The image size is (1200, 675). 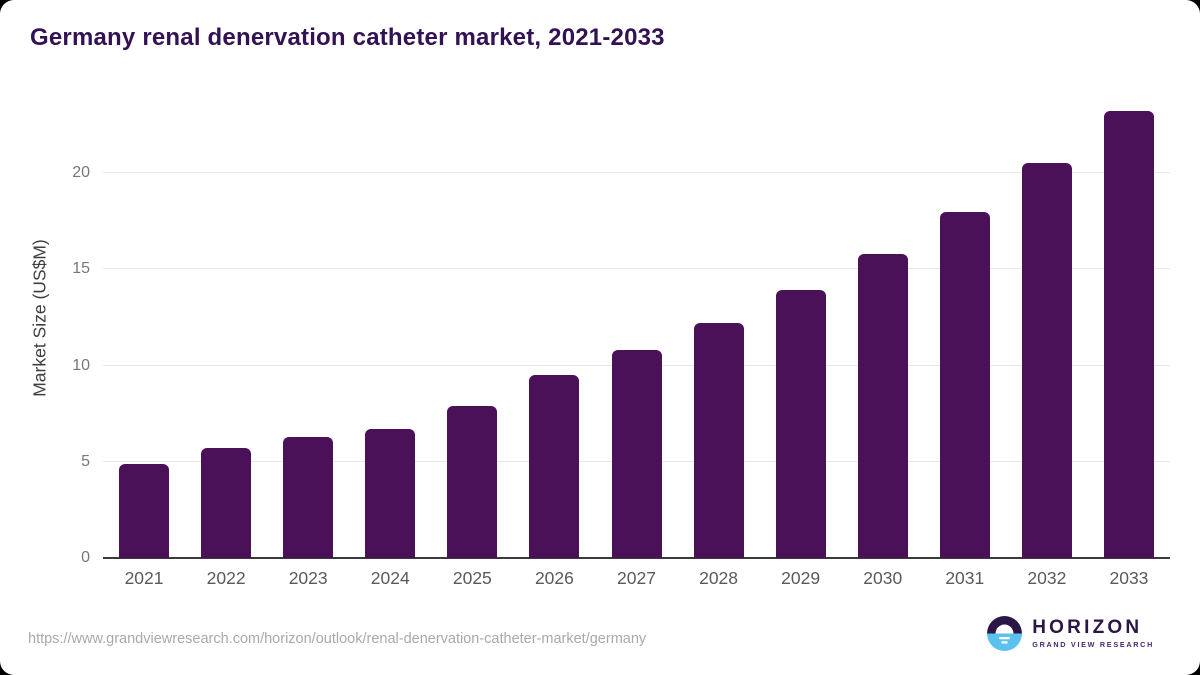 I want to click on bar-2023, so click(x=308, y=497).